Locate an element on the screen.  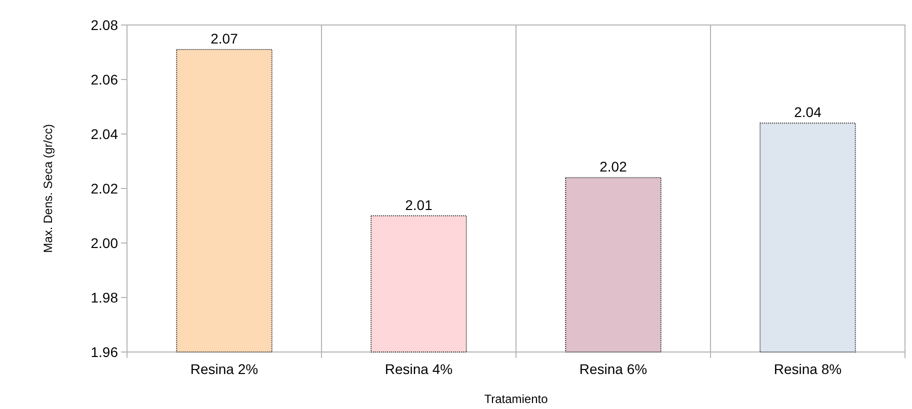
y-tick-label: 2.02 is located at coordinates (104, 188).